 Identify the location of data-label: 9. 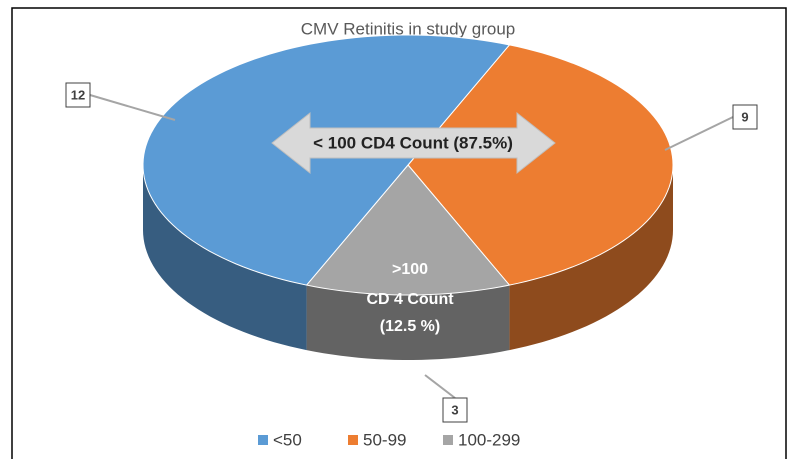
(711, 127).